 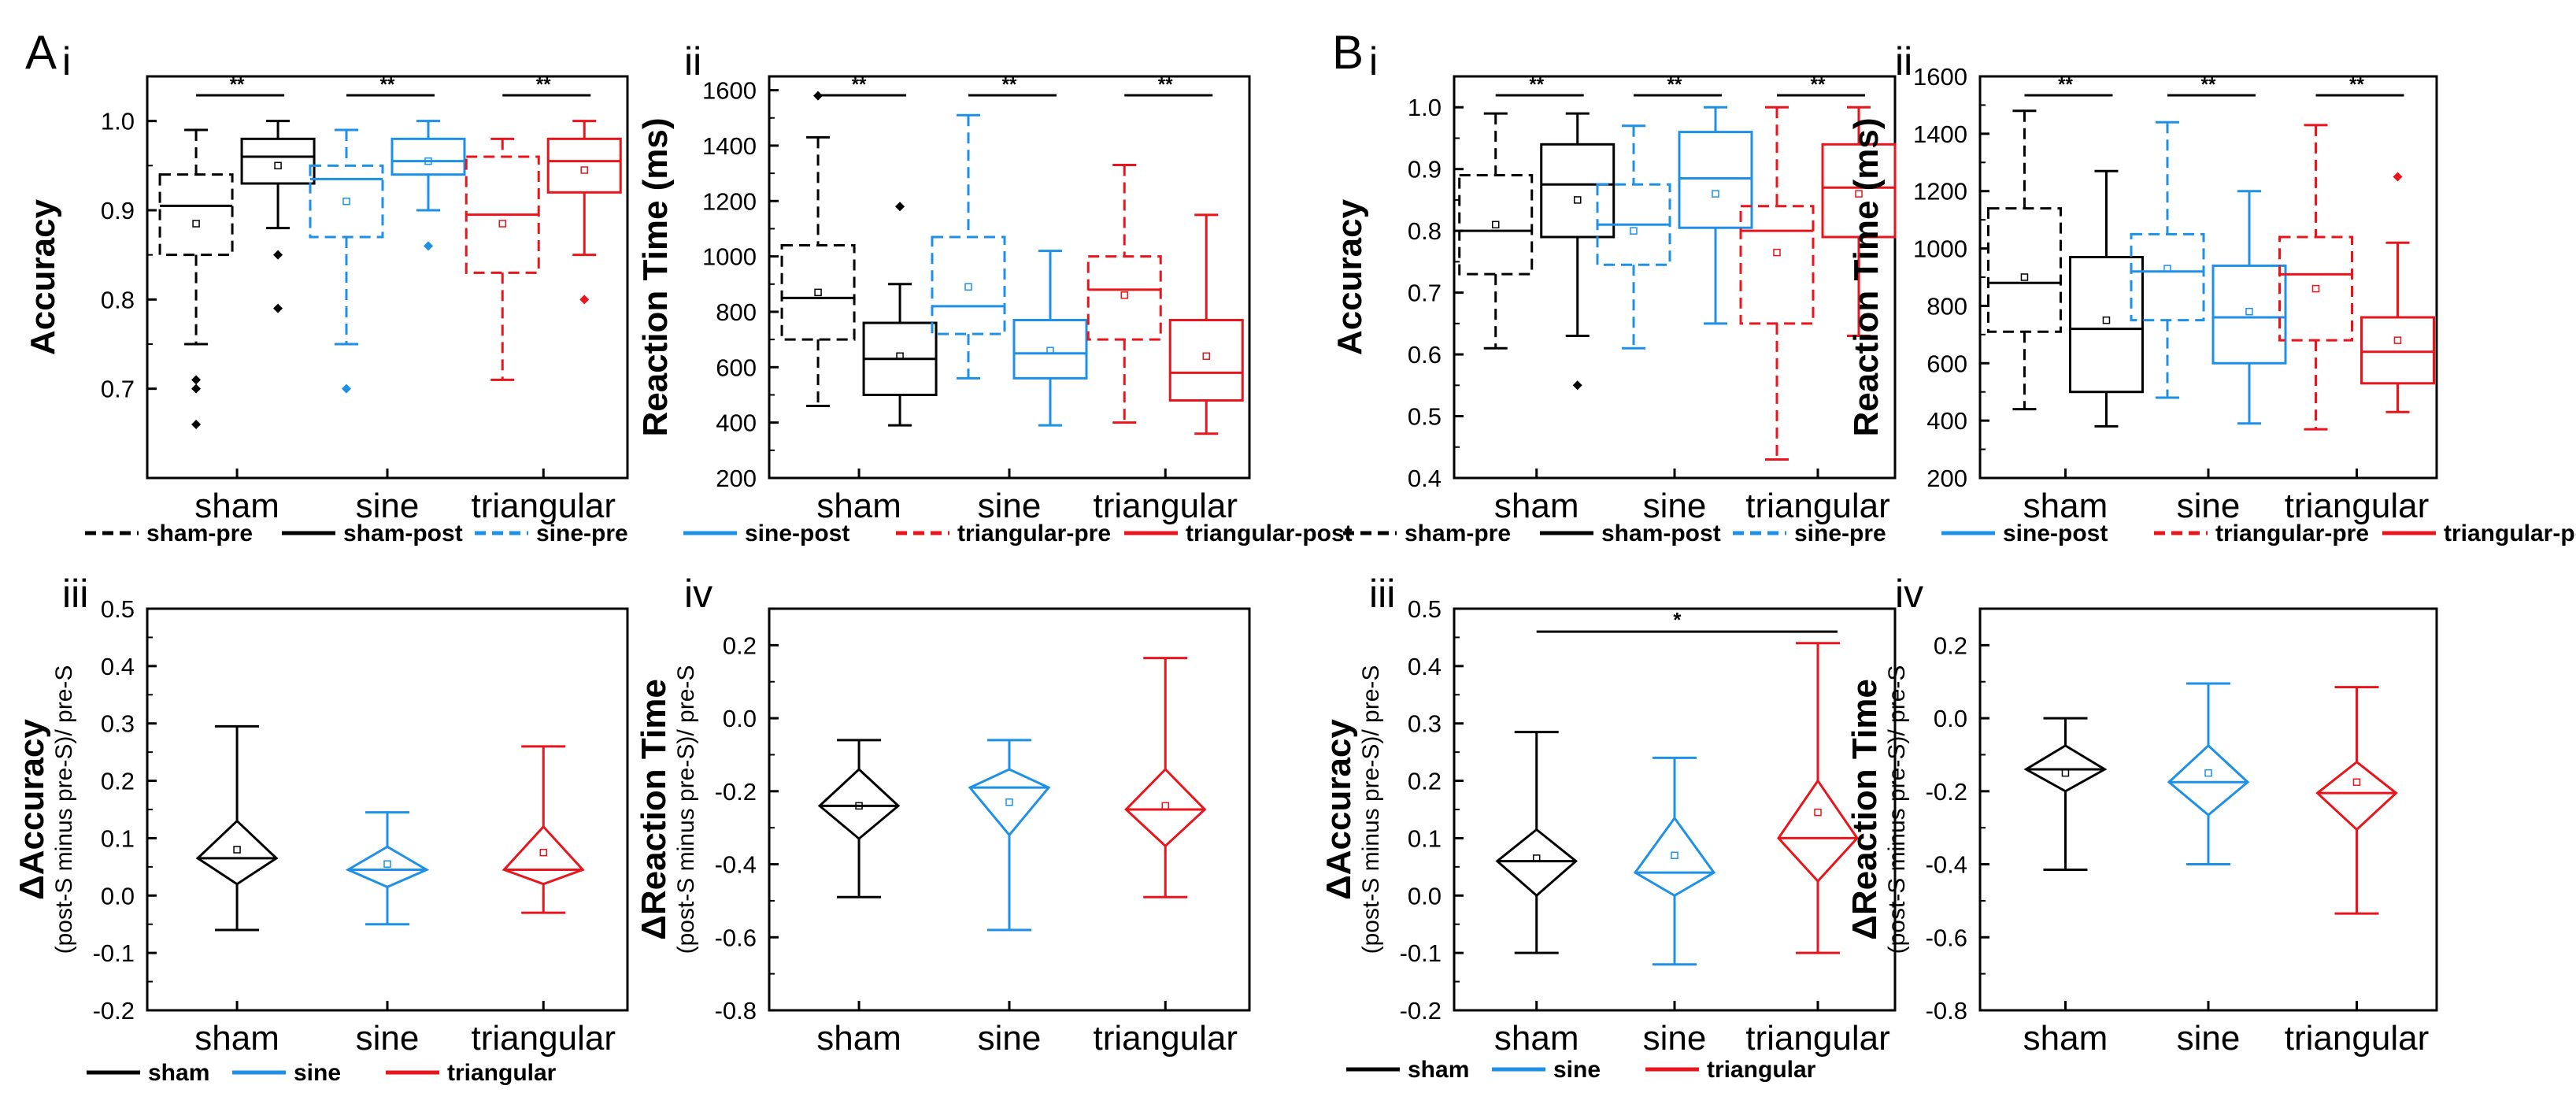 What do you see at coordinates (118, 838) in the screenshot?
I see `y-tick-label: 0.1` at bounding box center [118, 838].